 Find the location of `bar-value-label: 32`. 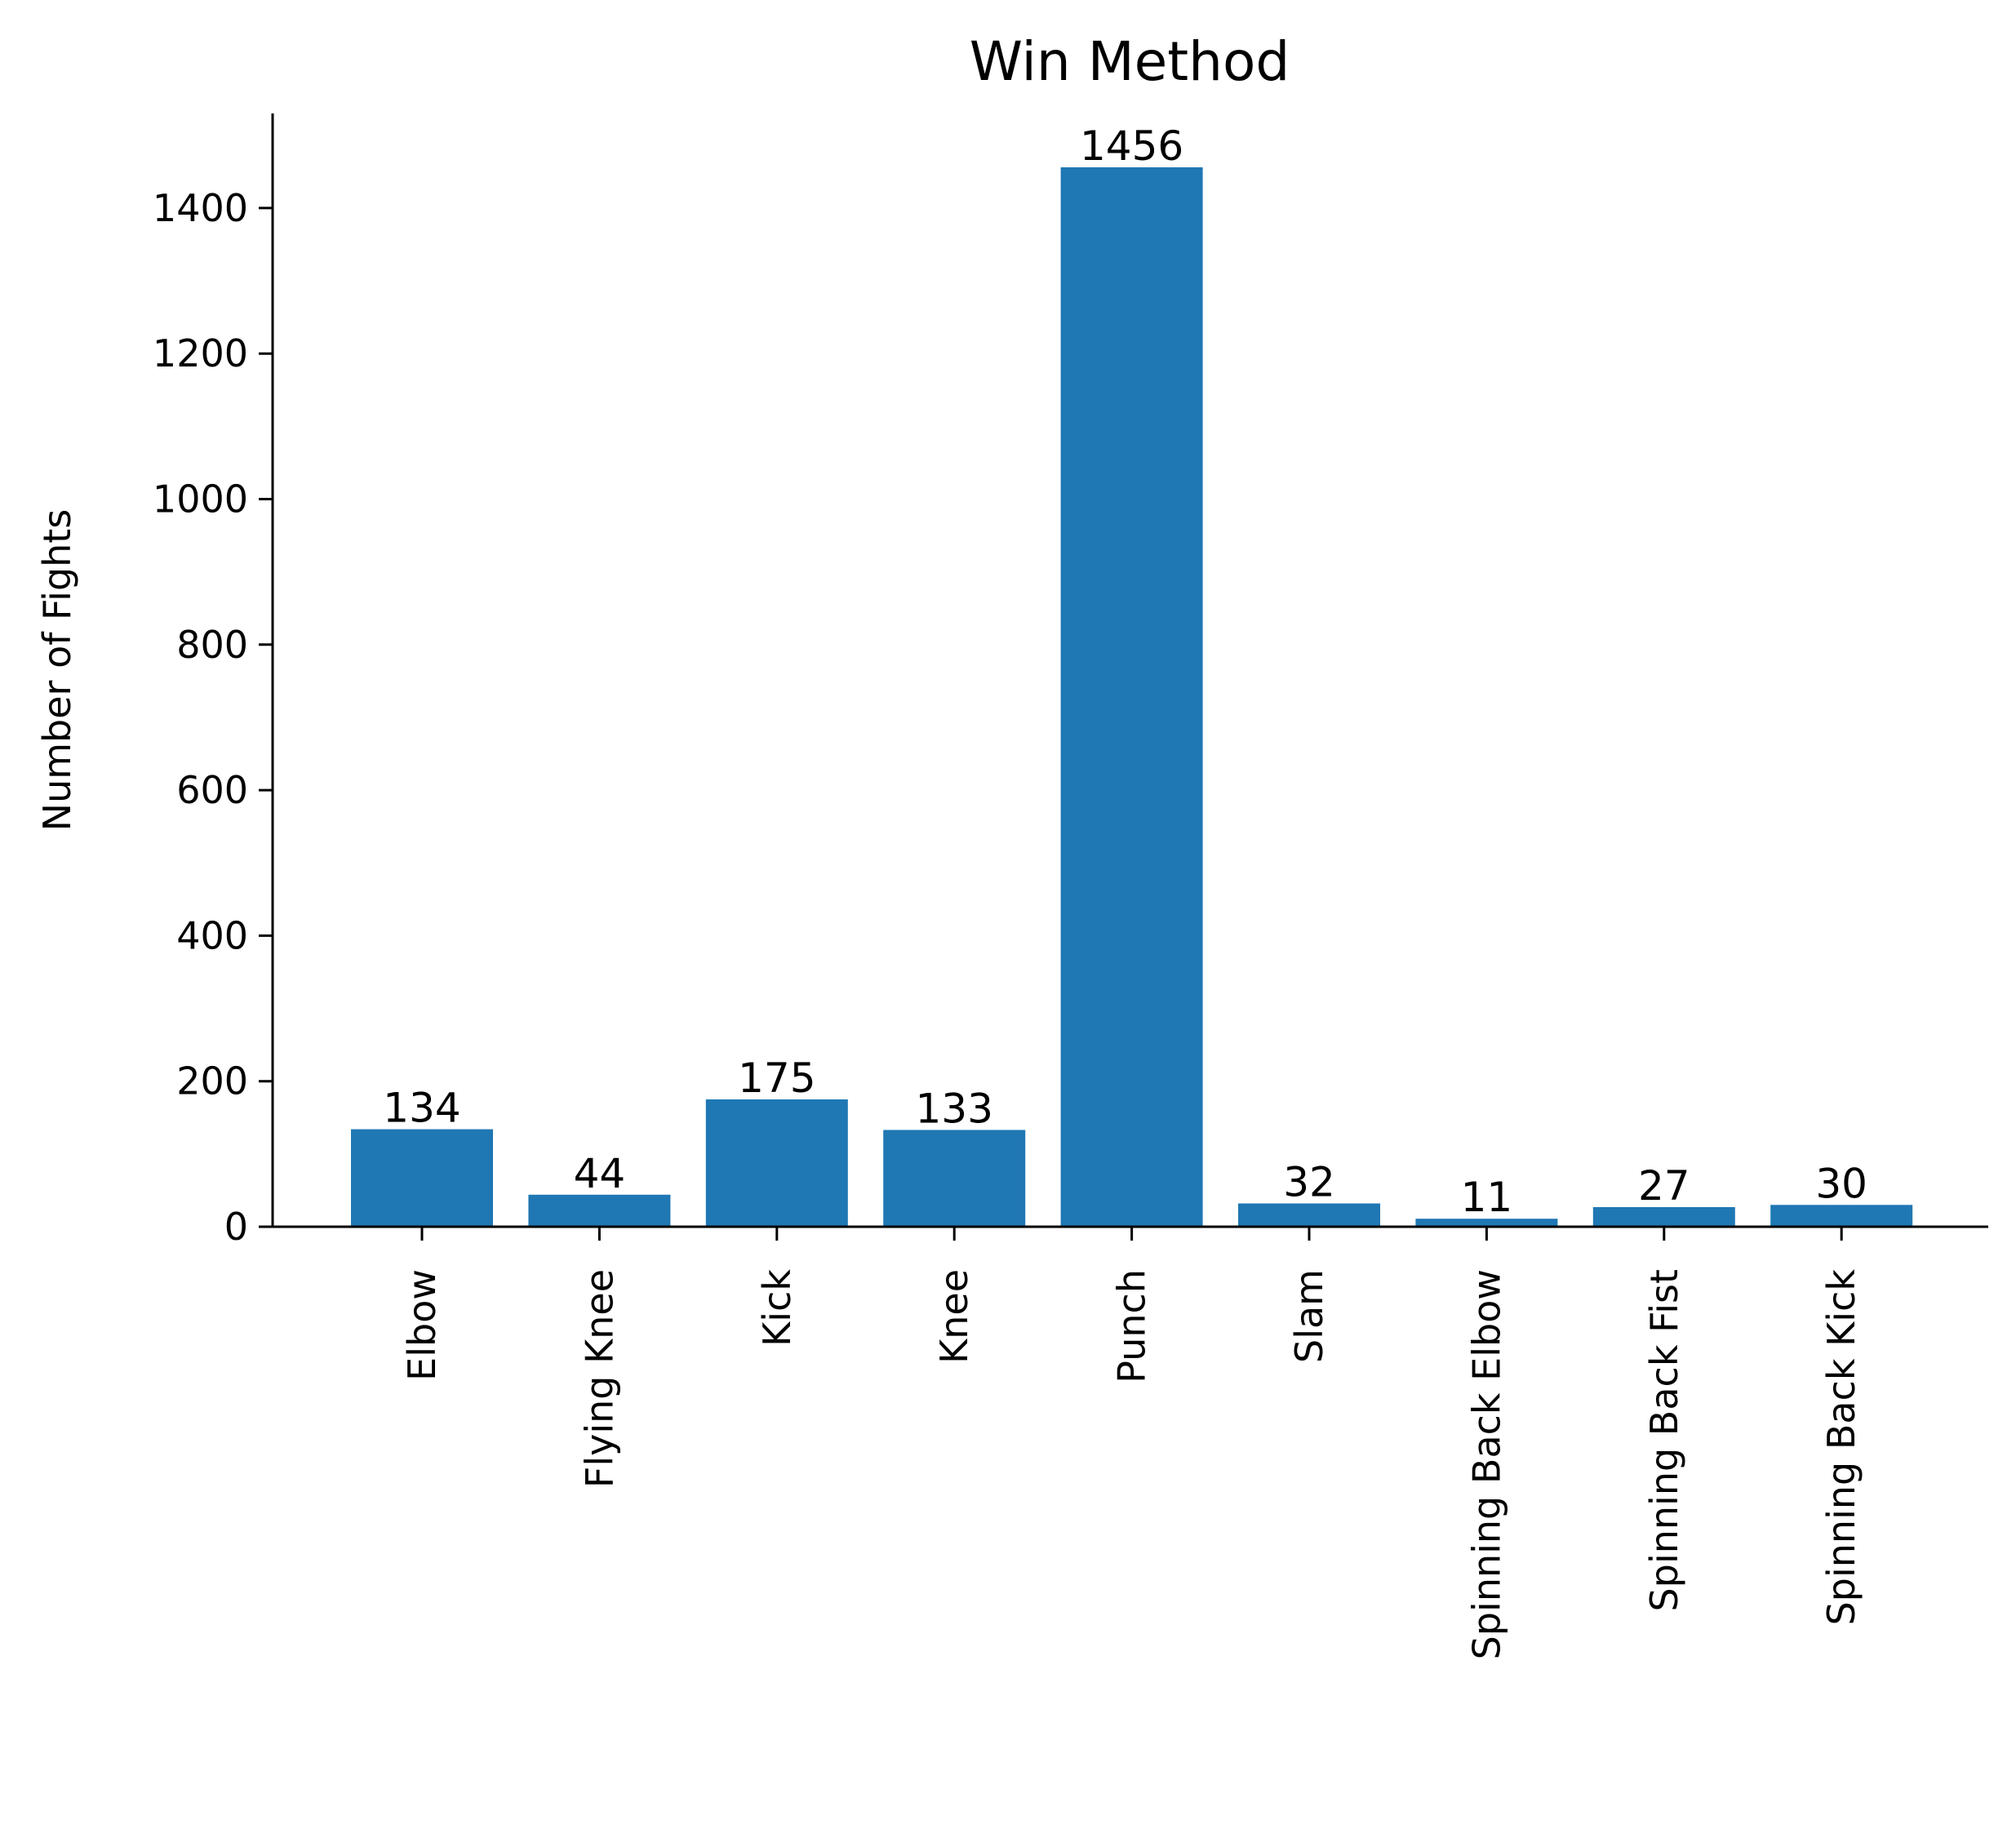

bar-value-label: 32 is located at coordinates (1309, 1182).